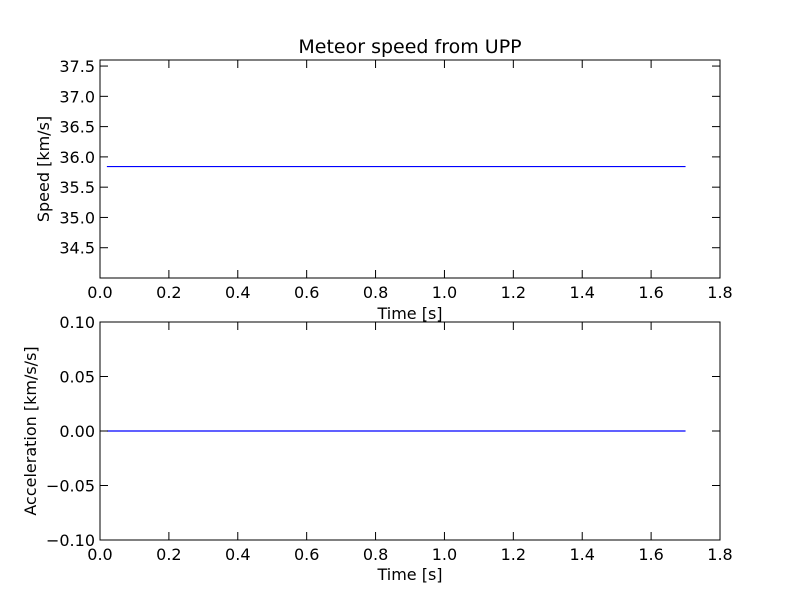 This screenshot has height=600, width=800. What do you see at coordinates (77, 127) in the screenshot?
I see `speed-y-tick-label: 36.5` at bounding box center [77, 127].